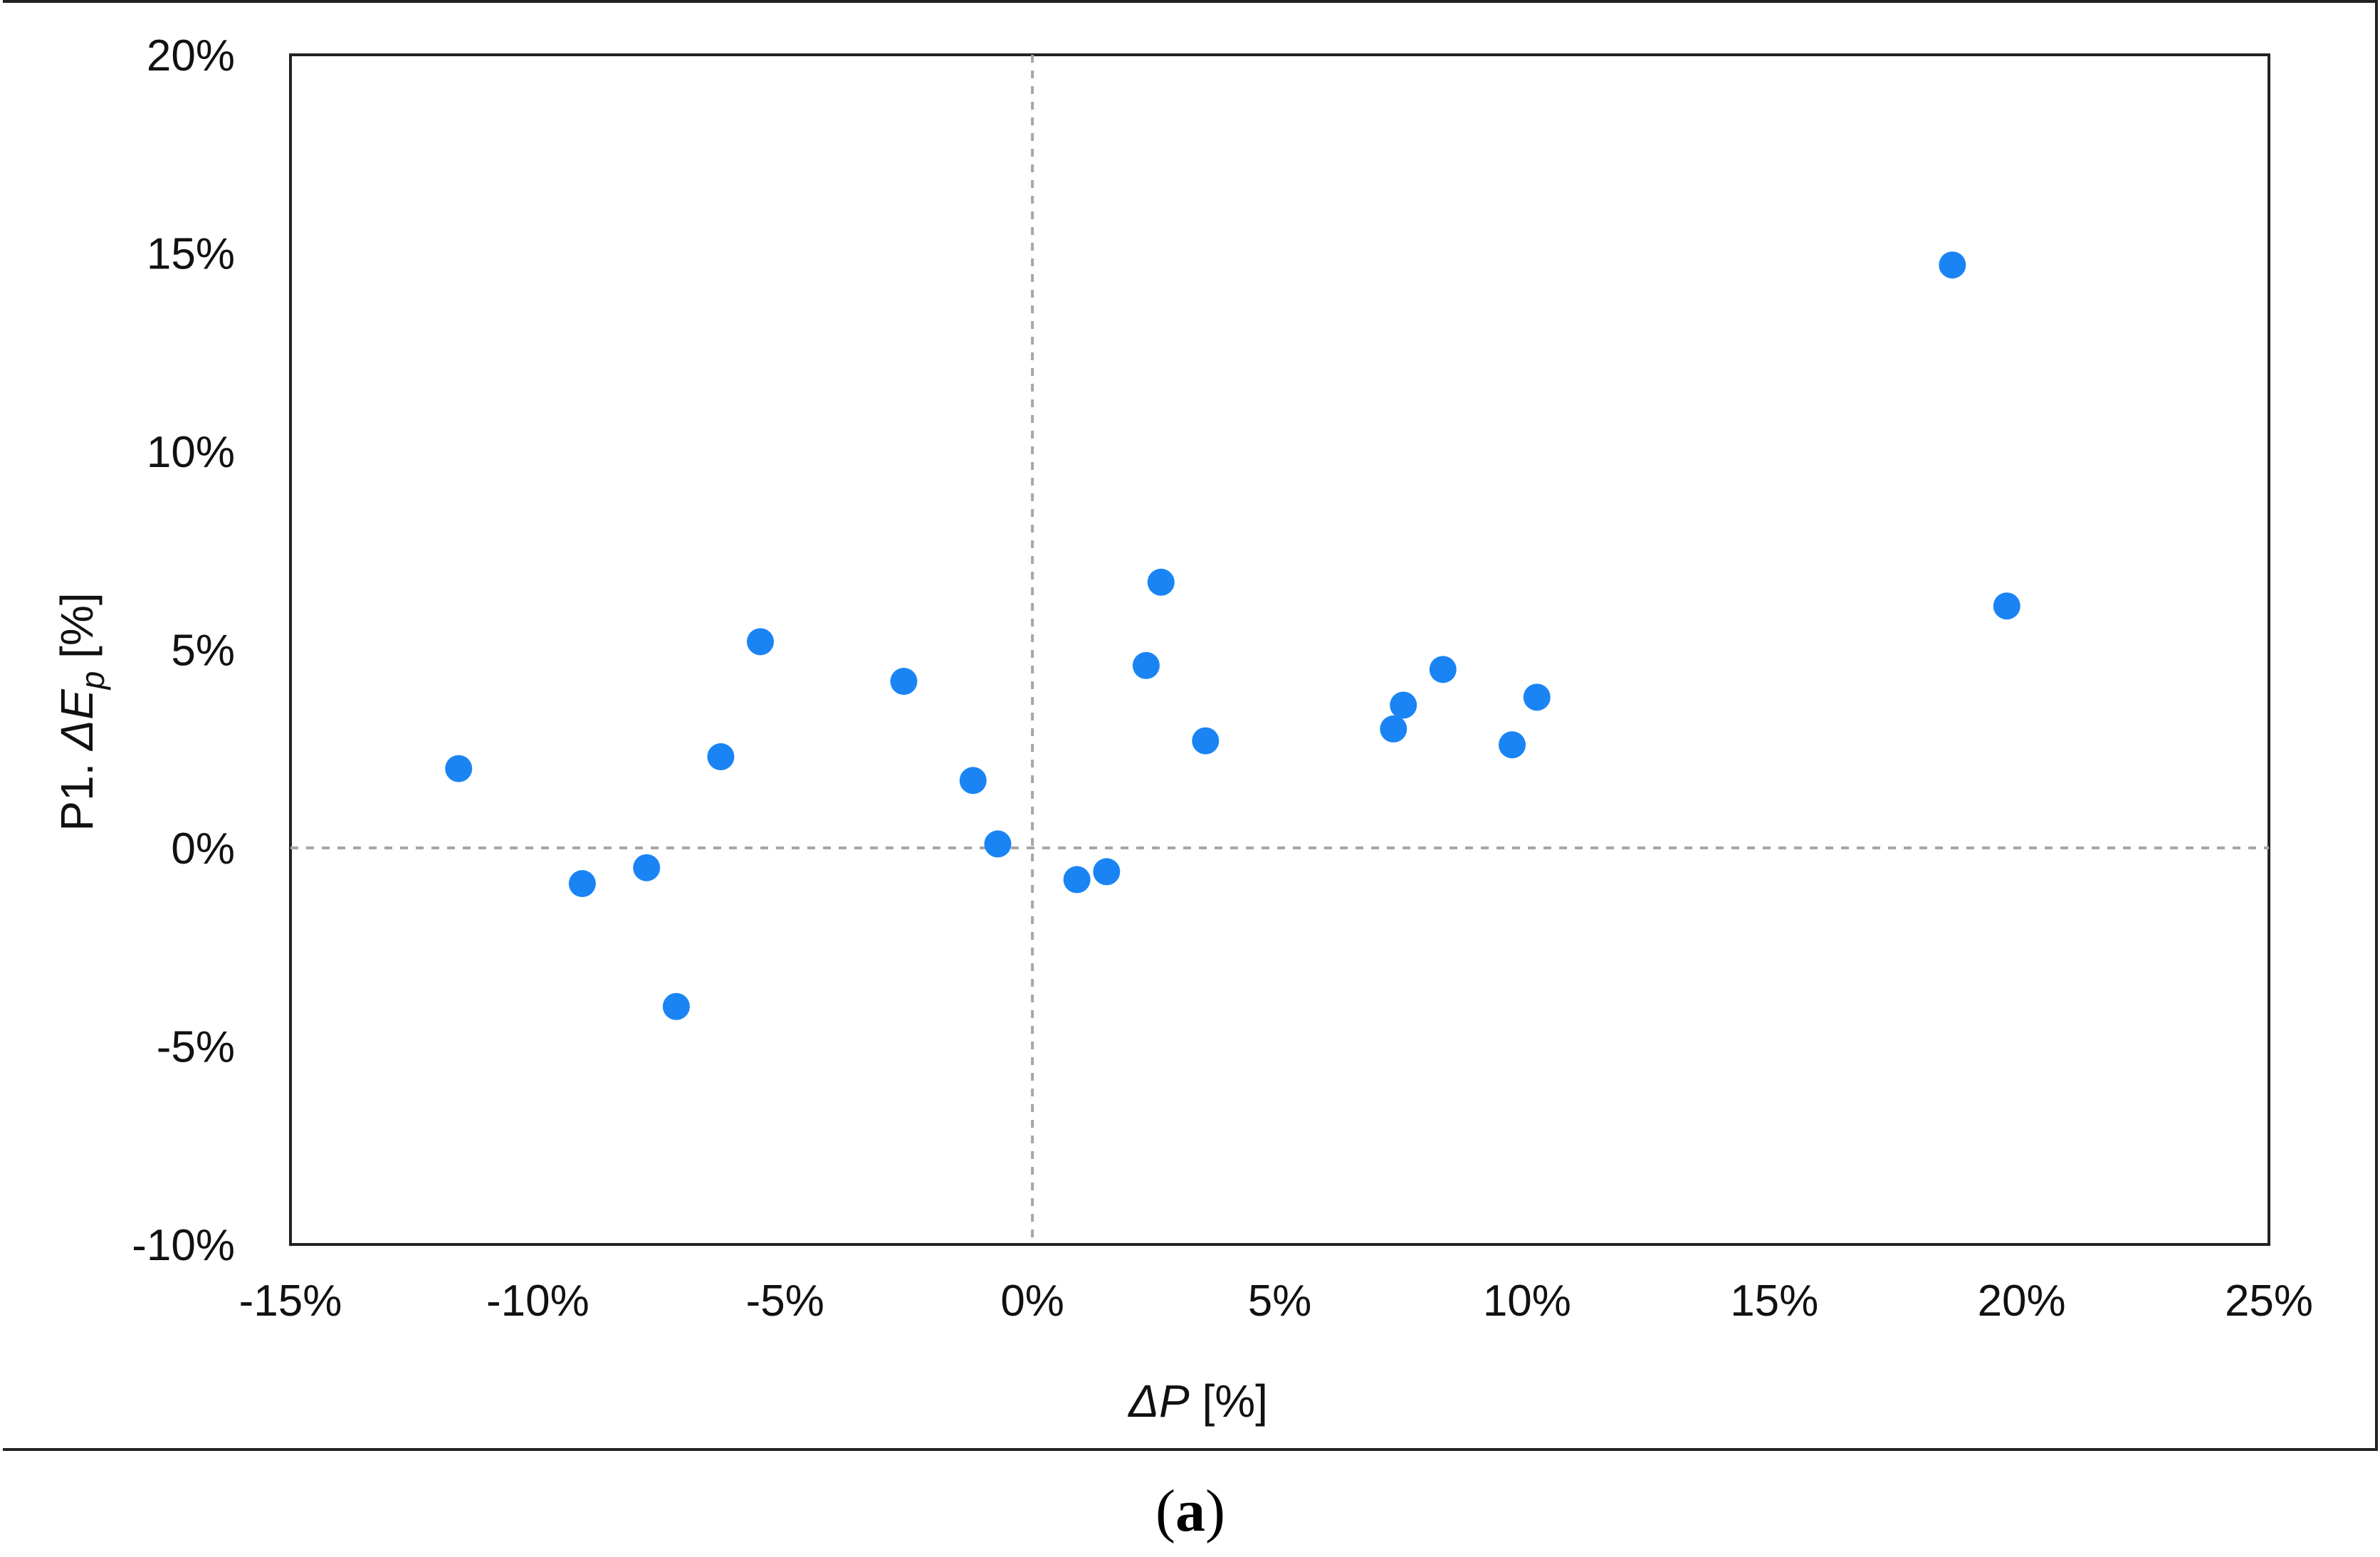 This screenshot has height=1557, width=2380. What do you see at coordinates (1215, 1511) in the screenshot?
I see `caption-close-paren: )` at bounding box center [1215, 1511].